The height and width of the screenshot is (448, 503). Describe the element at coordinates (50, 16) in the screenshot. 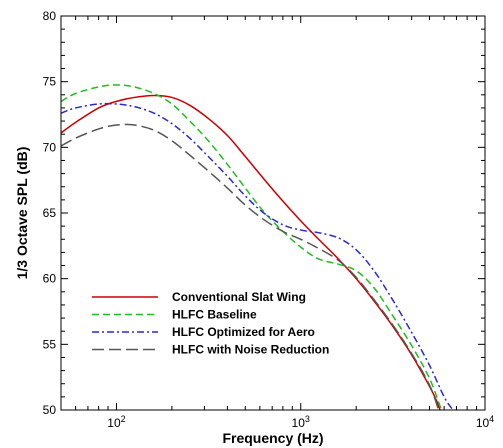

I see `y-tick-label: 80` at that location.